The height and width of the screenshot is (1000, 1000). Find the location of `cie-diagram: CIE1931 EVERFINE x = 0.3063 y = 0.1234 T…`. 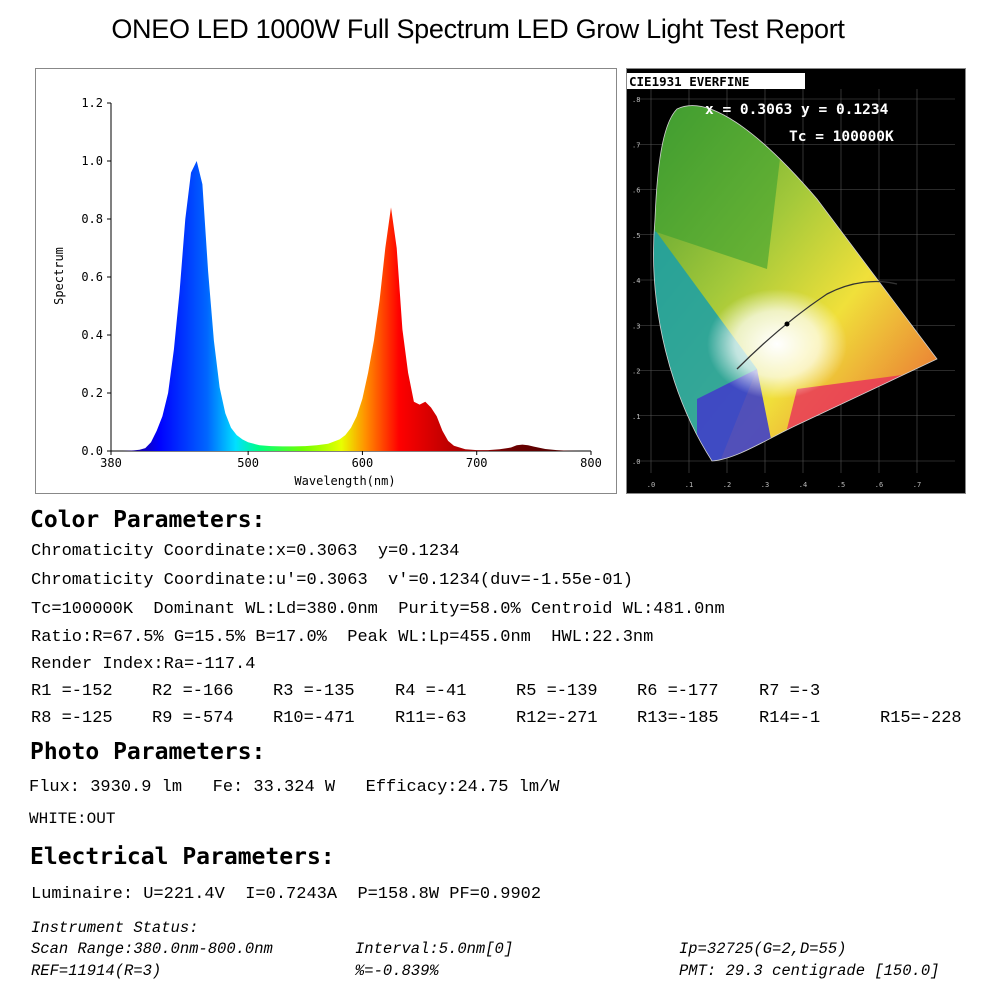

cie-diagram: CIE1931 EVERFINE x = 0.3063 y = 0.1234 T… is located at coordinates (796, 281).